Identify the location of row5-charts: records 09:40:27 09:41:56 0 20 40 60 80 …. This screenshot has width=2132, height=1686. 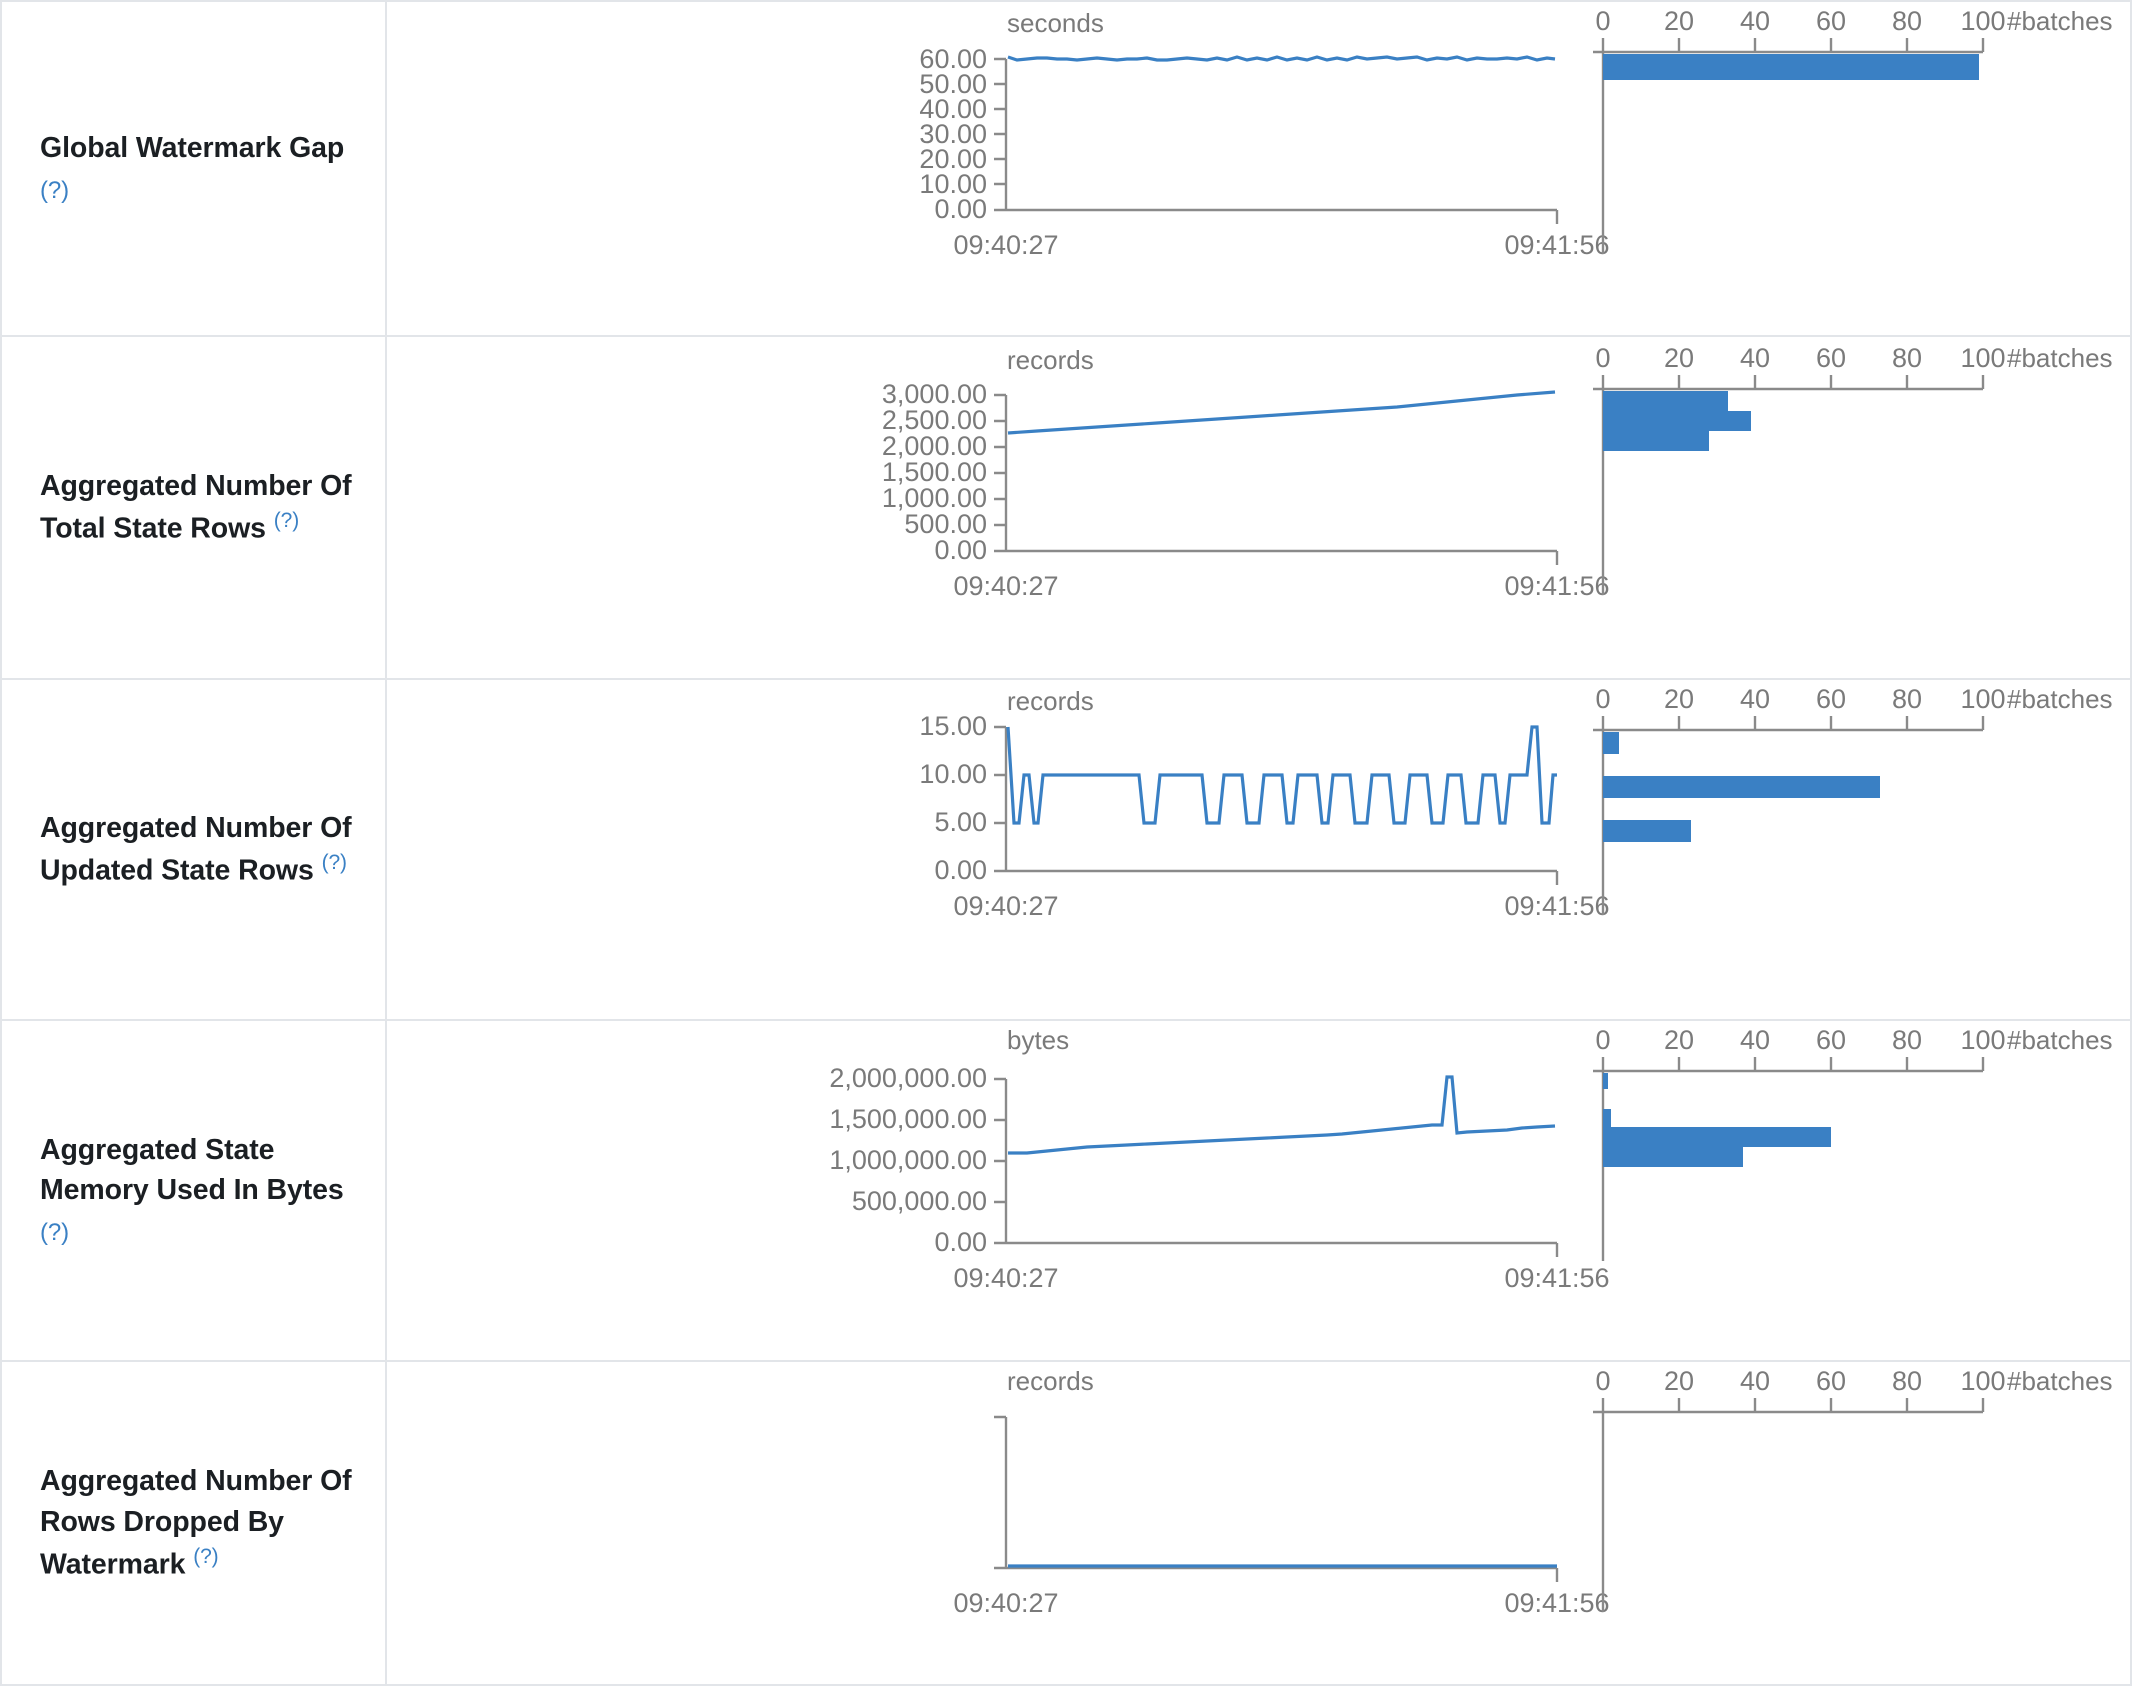
(1532, 1492).